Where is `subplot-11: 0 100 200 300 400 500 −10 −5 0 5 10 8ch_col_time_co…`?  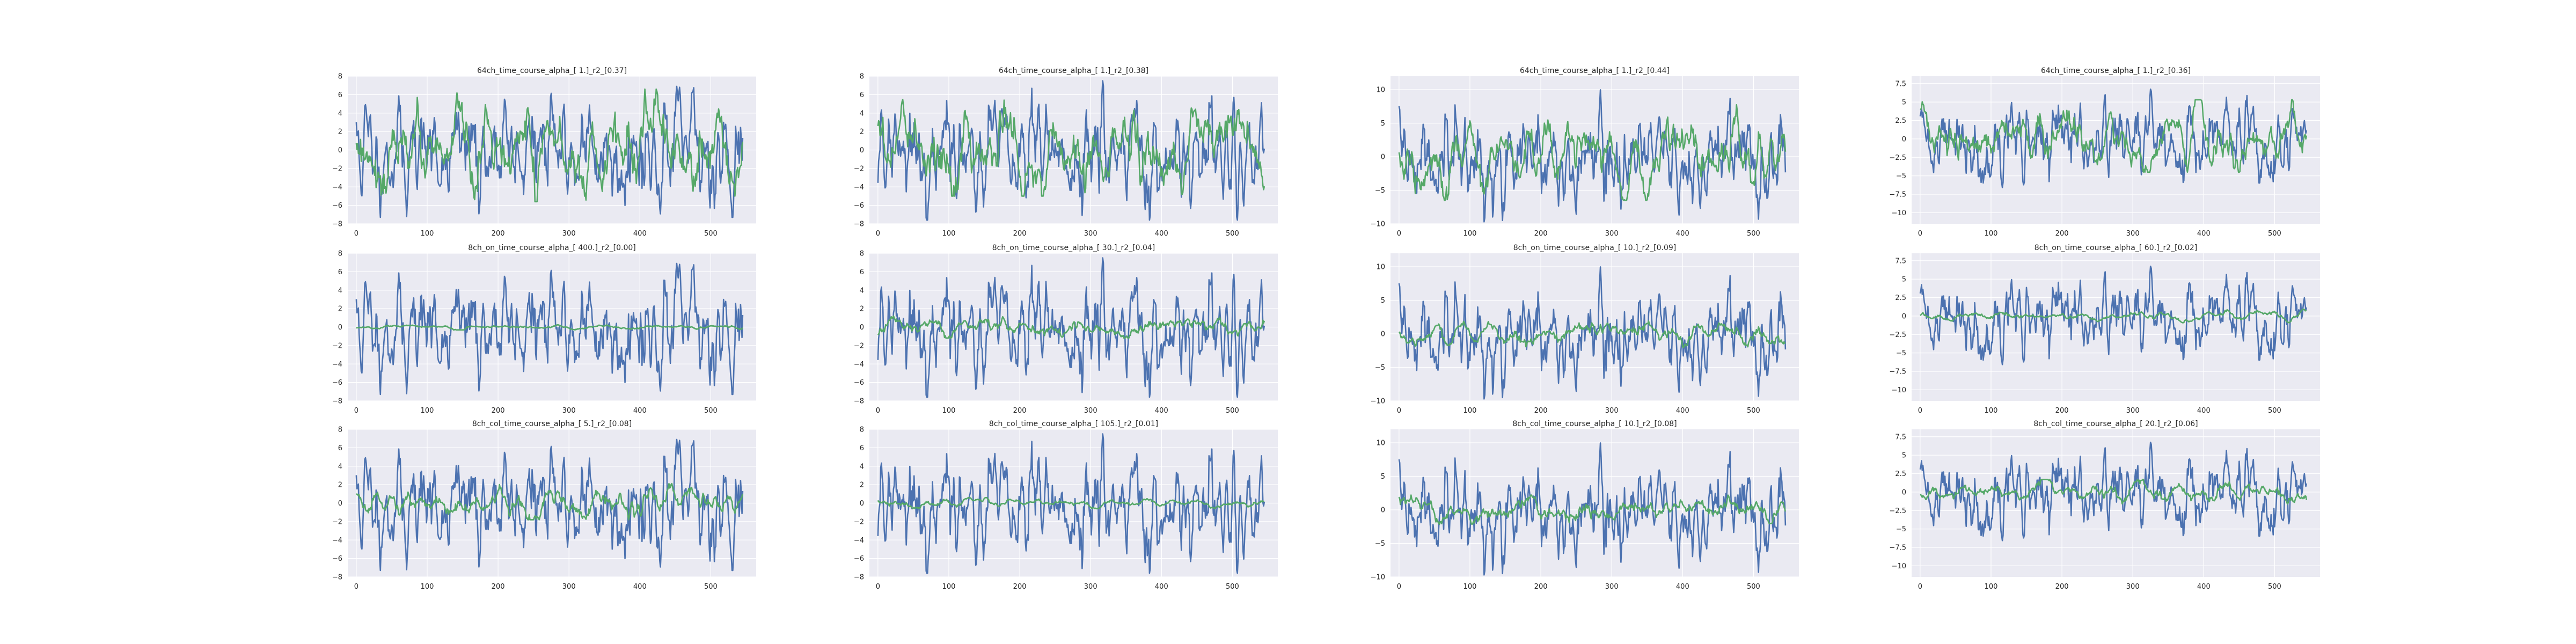 subplot-11: 0 100 200 300 400 500 −10 −5 0 5 10 8ch_col_time_co… is located at coordinates (1585, 505).